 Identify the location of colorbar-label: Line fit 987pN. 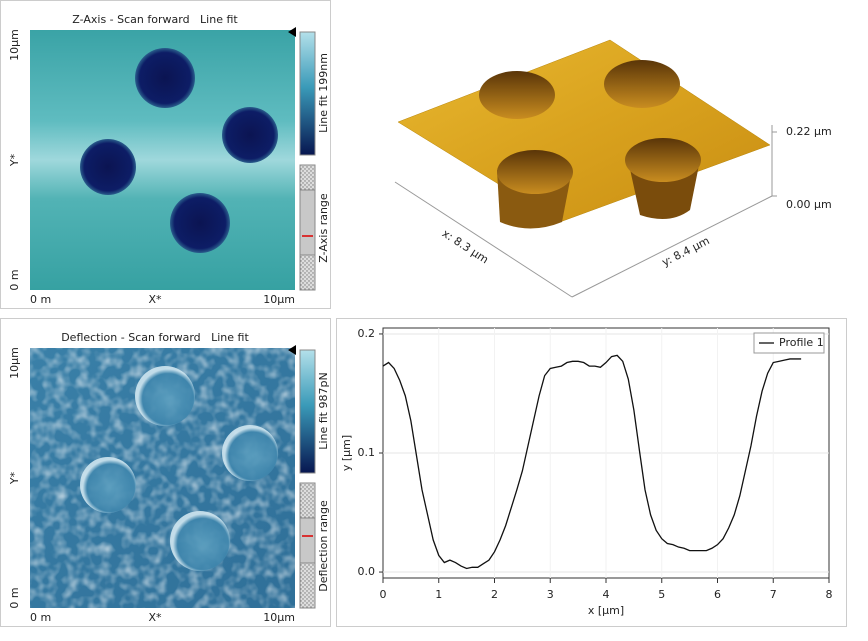
(323, 410).